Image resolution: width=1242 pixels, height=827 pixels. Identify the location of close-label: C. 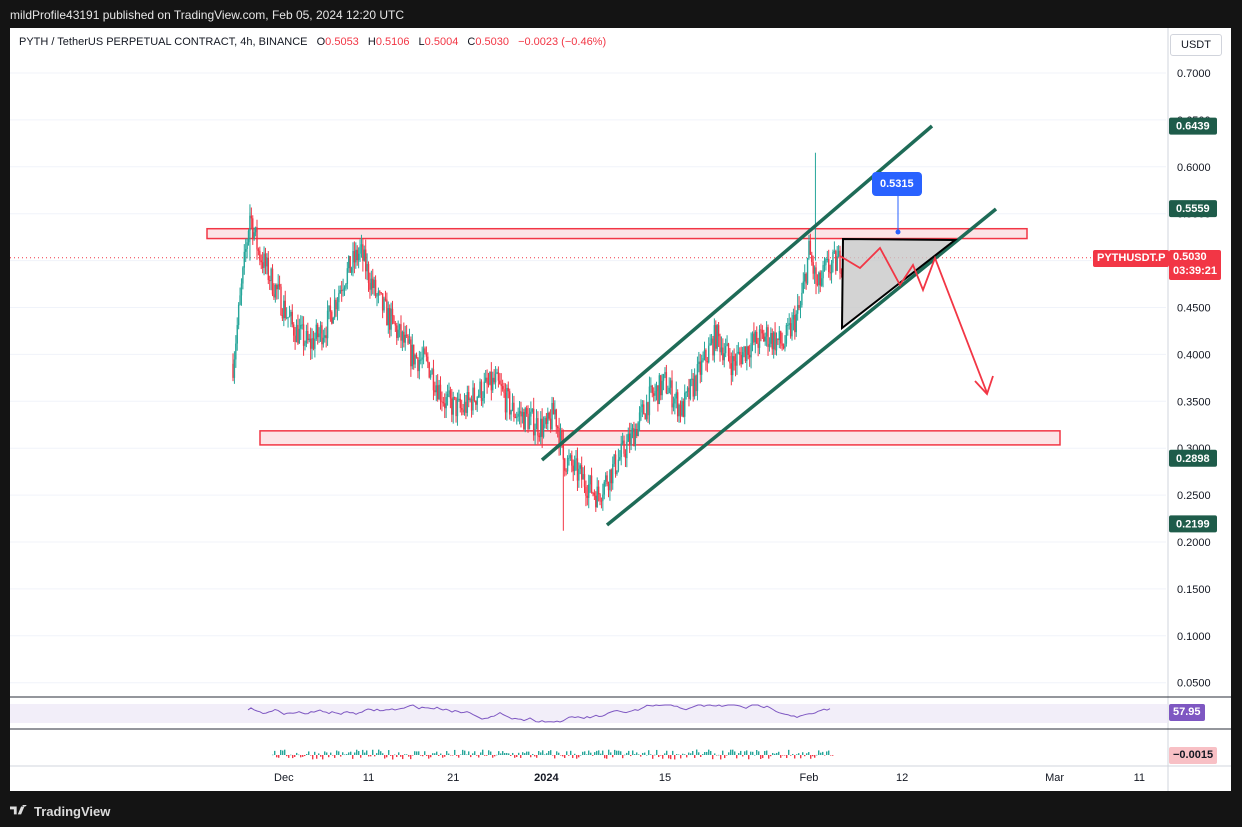
(471, 42).